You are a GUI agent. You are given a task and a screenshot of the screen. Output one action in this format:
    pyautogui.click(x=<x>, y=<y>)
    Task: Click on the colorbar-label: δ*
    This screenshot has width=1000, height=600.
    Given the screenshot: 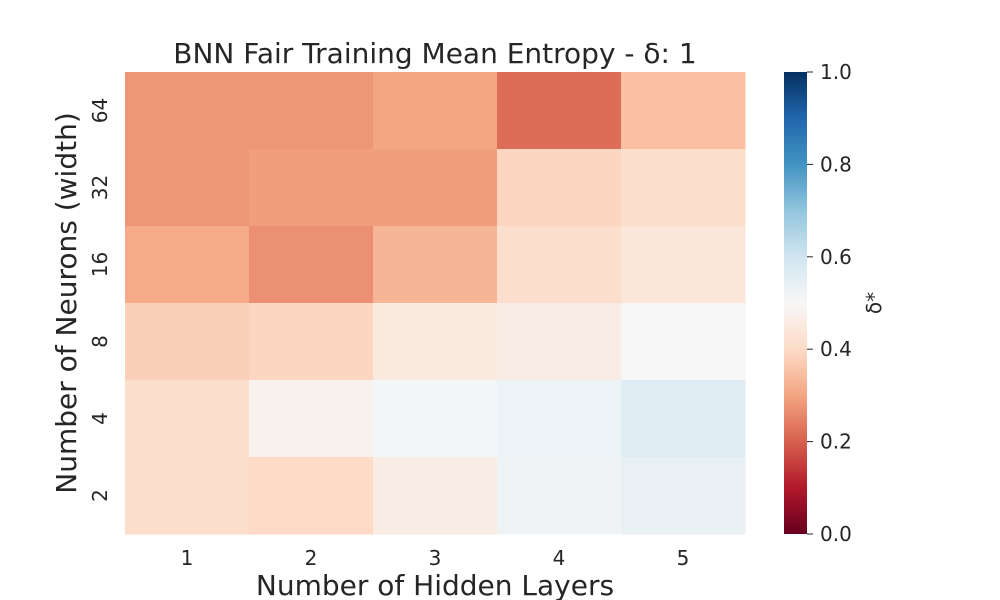 What is the action you would take?
    pyautogui.click(x=874, y=303)
    